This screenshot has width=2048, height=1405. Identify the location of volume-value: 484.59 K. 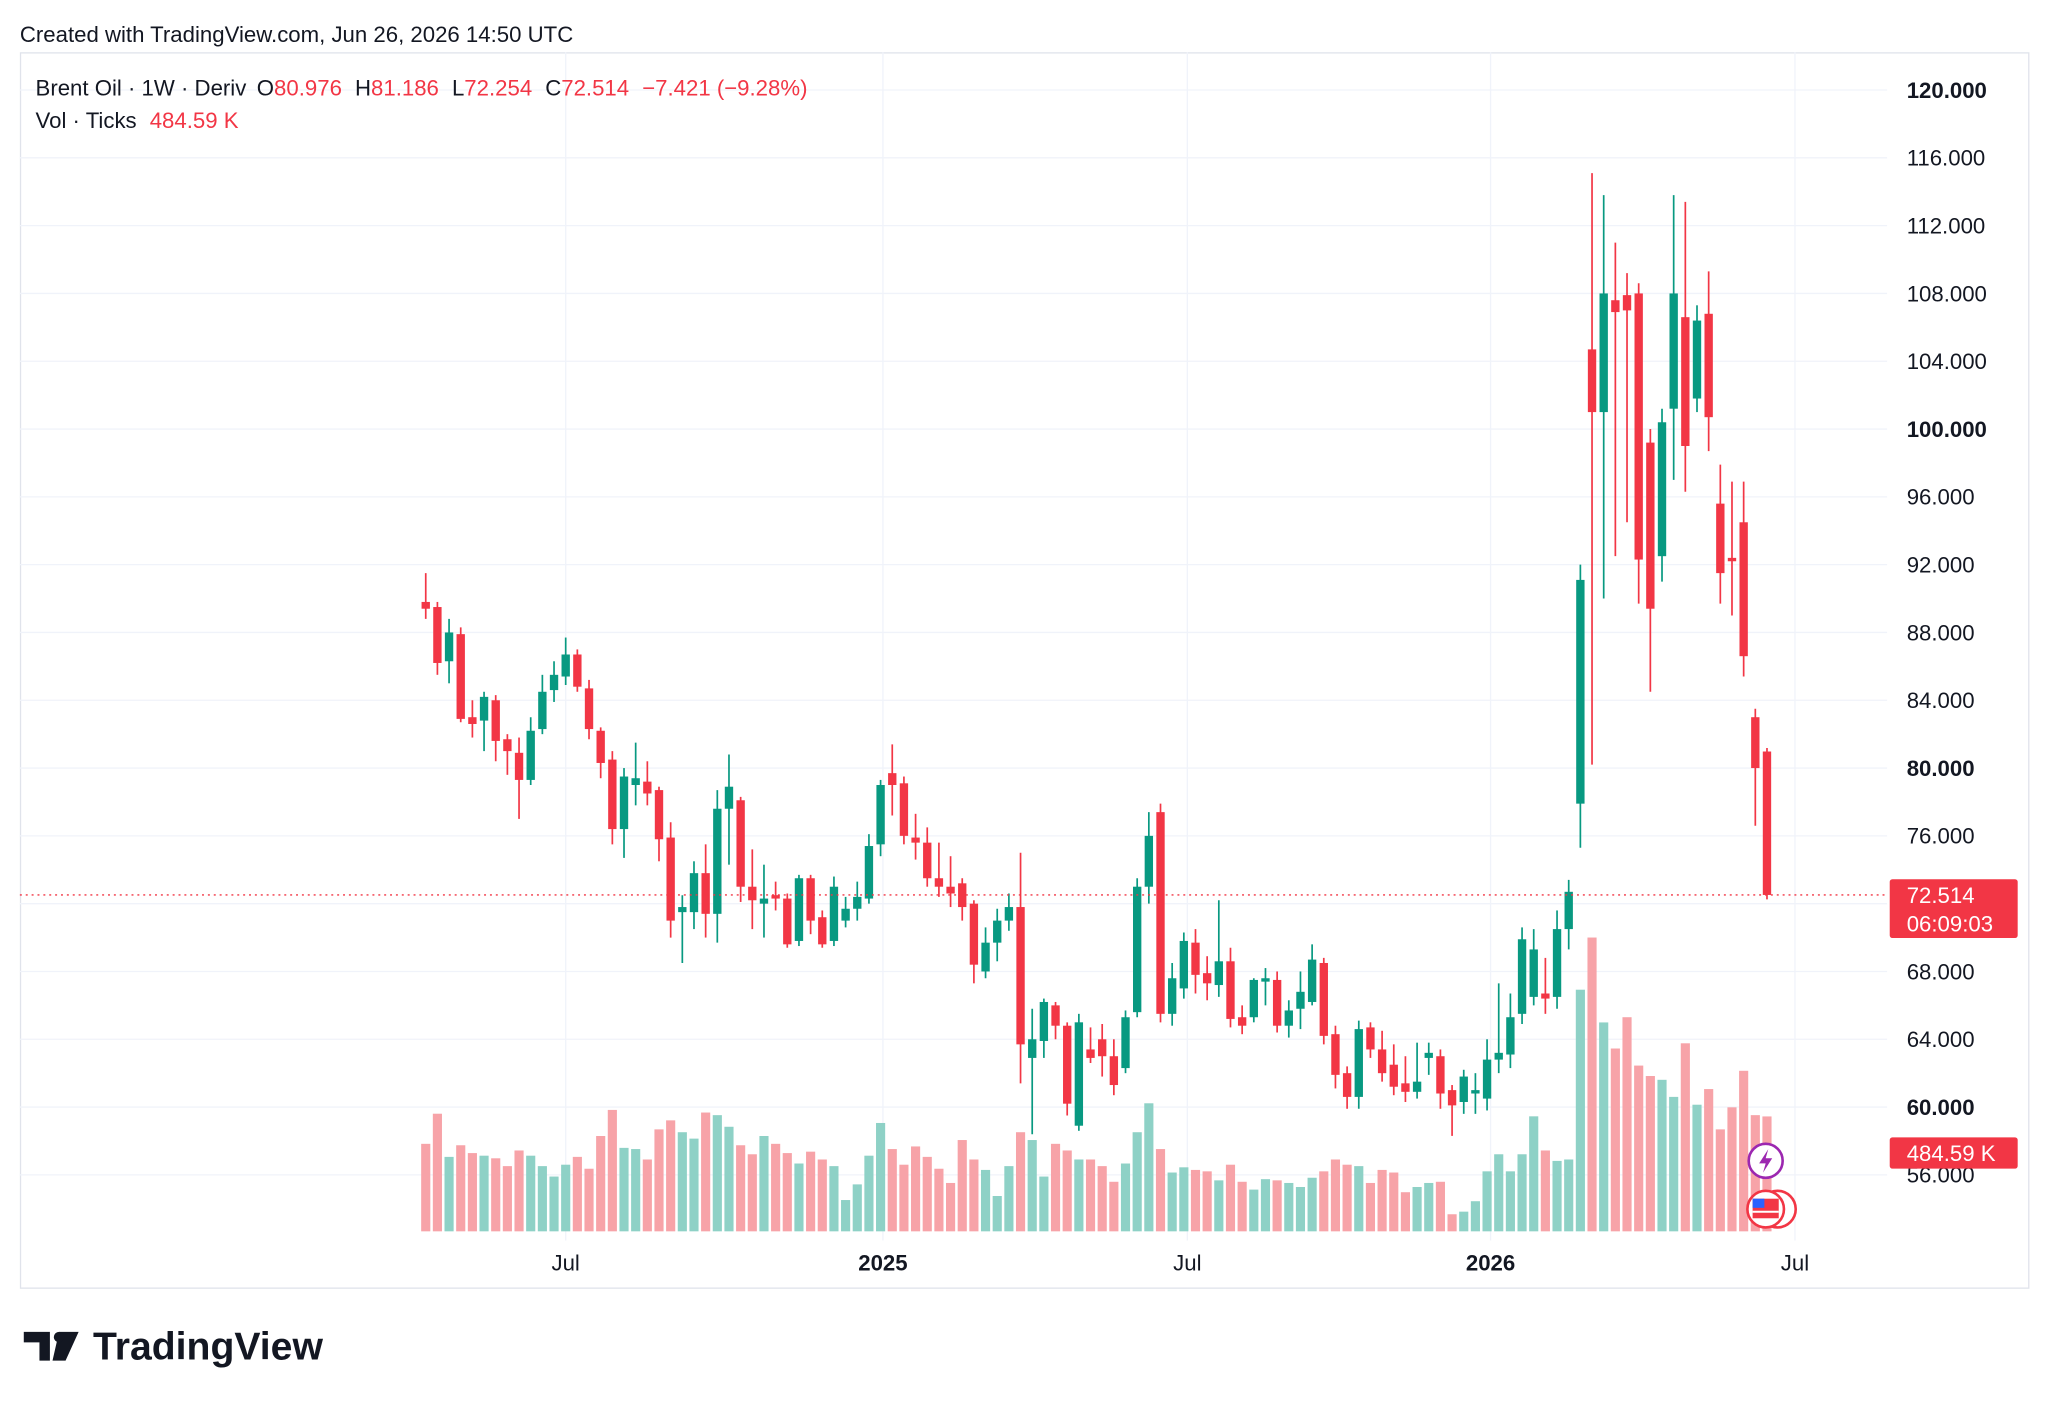
(194, 120).